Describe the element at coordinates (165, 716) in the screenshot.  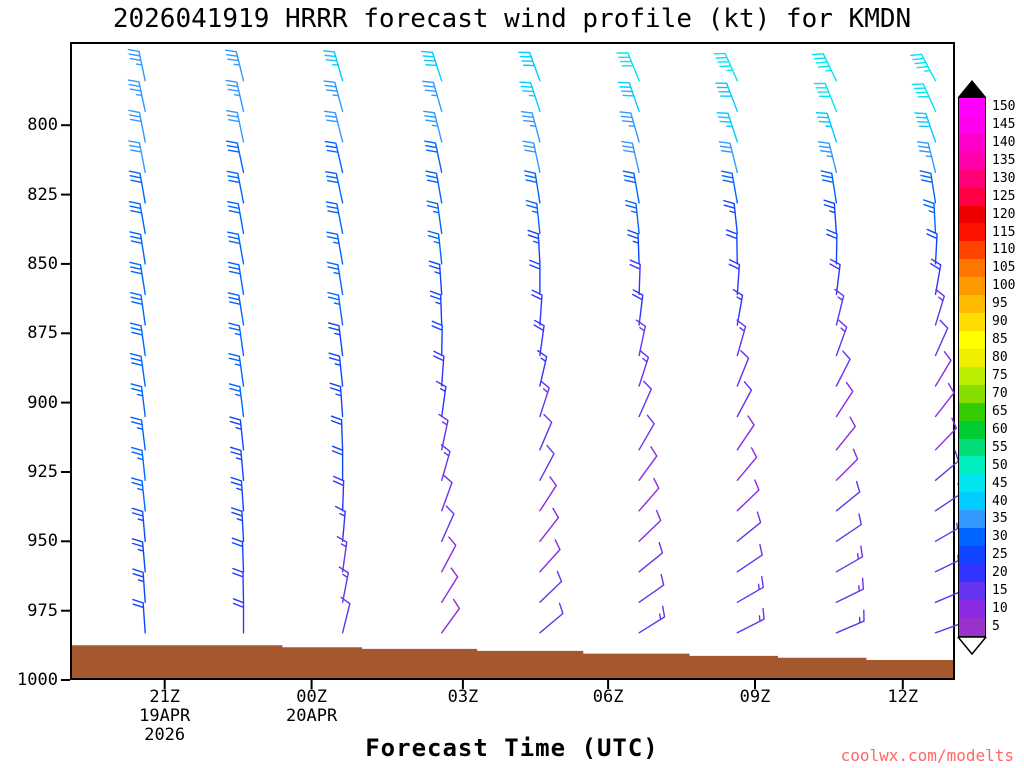
I see `x-axis-label: 21Z 19APR 2026` at that location.